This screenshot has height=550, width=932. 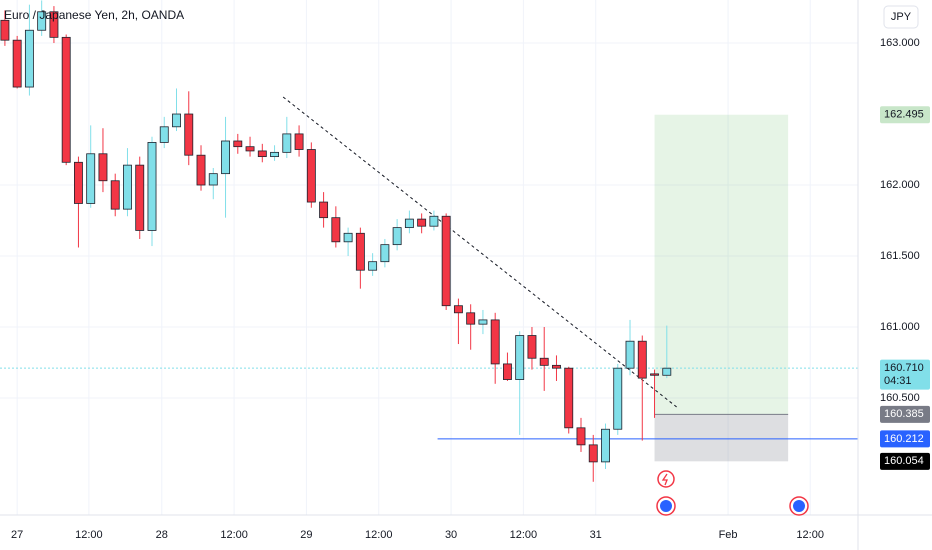 I want to click on x-tick-label: Feb, so click(x=728, y=535).